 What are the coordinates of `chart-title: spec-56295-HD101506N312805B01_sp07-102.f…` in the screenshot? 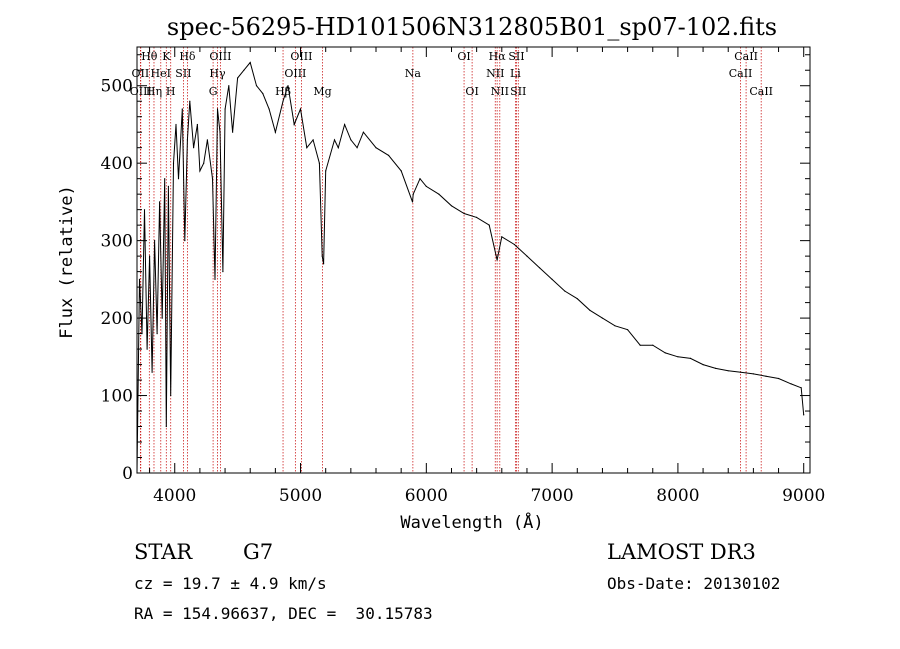 It's located at (472, 27).